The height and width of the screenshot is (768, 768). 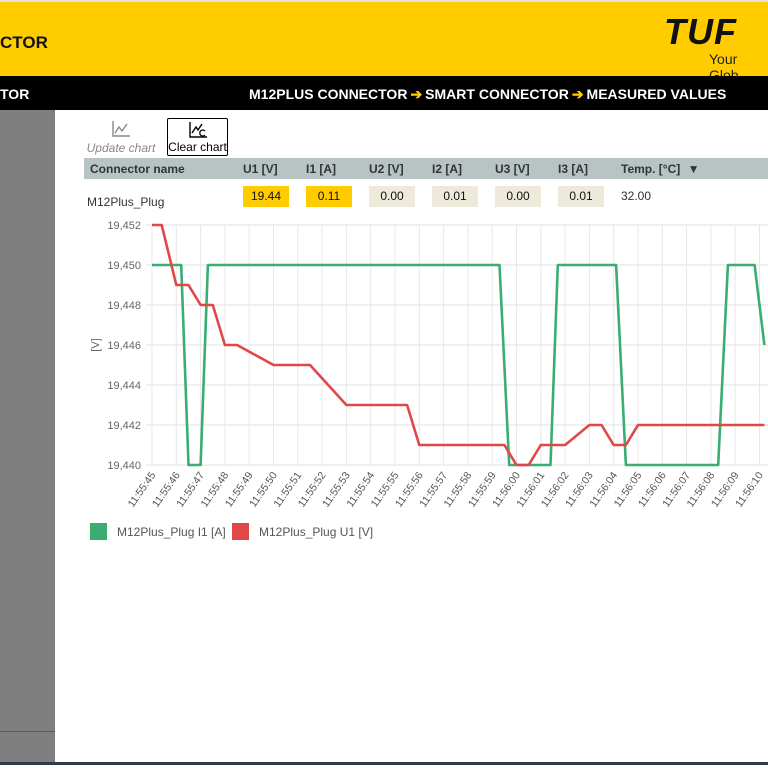 I want to click on sidebar, so click(x=27, y=437).